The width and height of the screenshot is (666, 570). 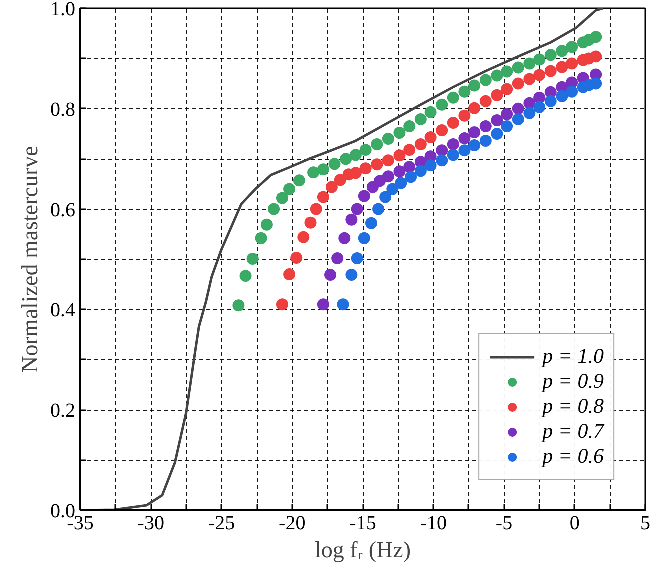 What do you see at coordinates (222, 523) in the screenshot?
I see `x-tick-label: -25` at bounding box center [222, 523].